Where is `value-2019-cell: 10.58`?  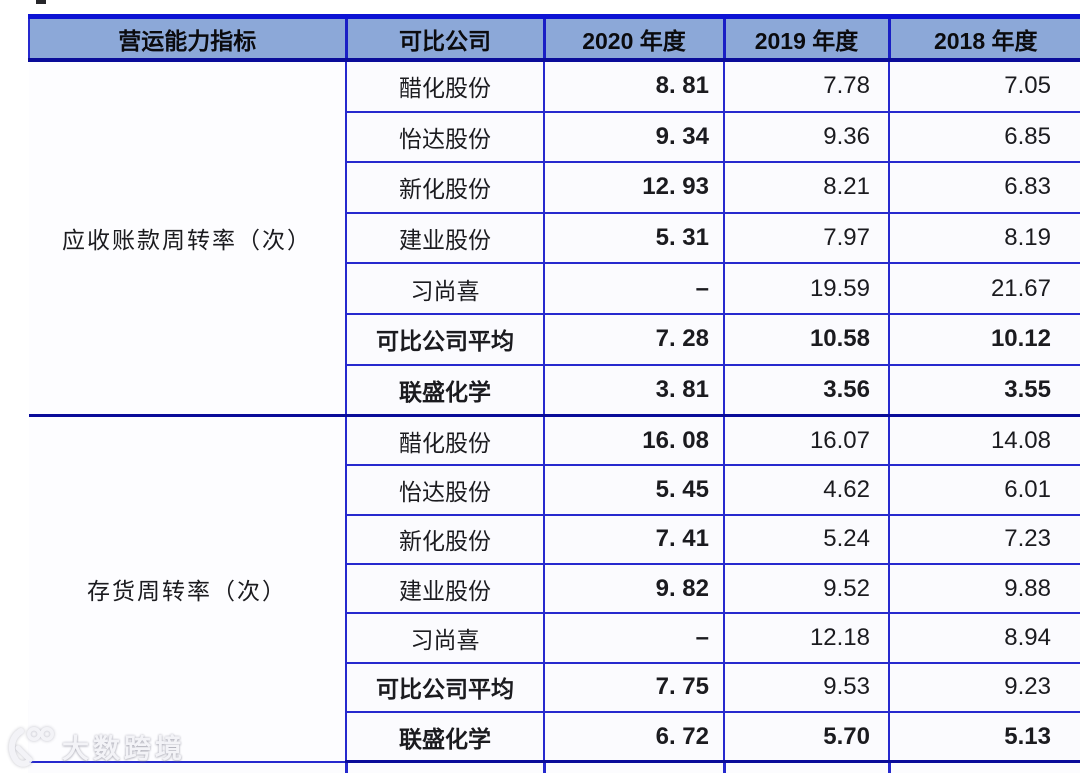
value-2019-cell: 10.58 is located at coordinates (806, 339).